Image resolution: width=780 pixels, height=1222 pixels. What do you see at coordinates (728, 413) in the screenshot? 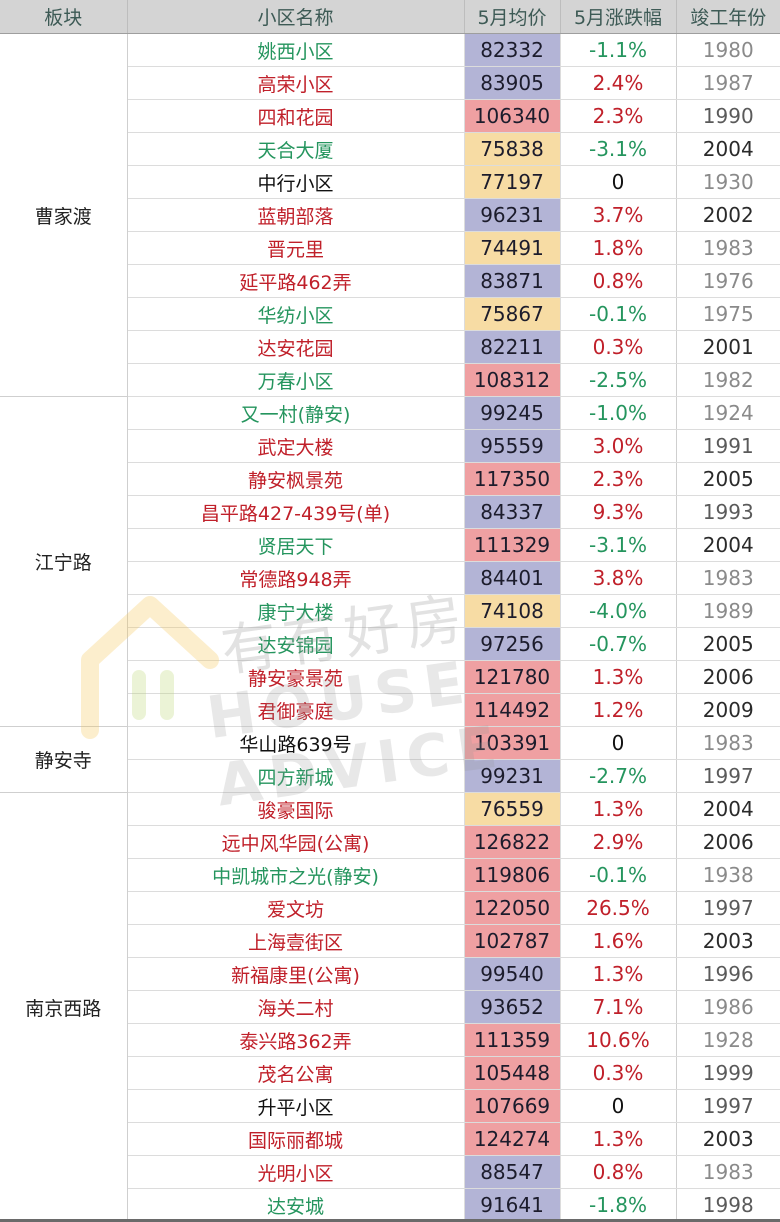
I see `year-cell: 1924` at bounding box center [728, 413].